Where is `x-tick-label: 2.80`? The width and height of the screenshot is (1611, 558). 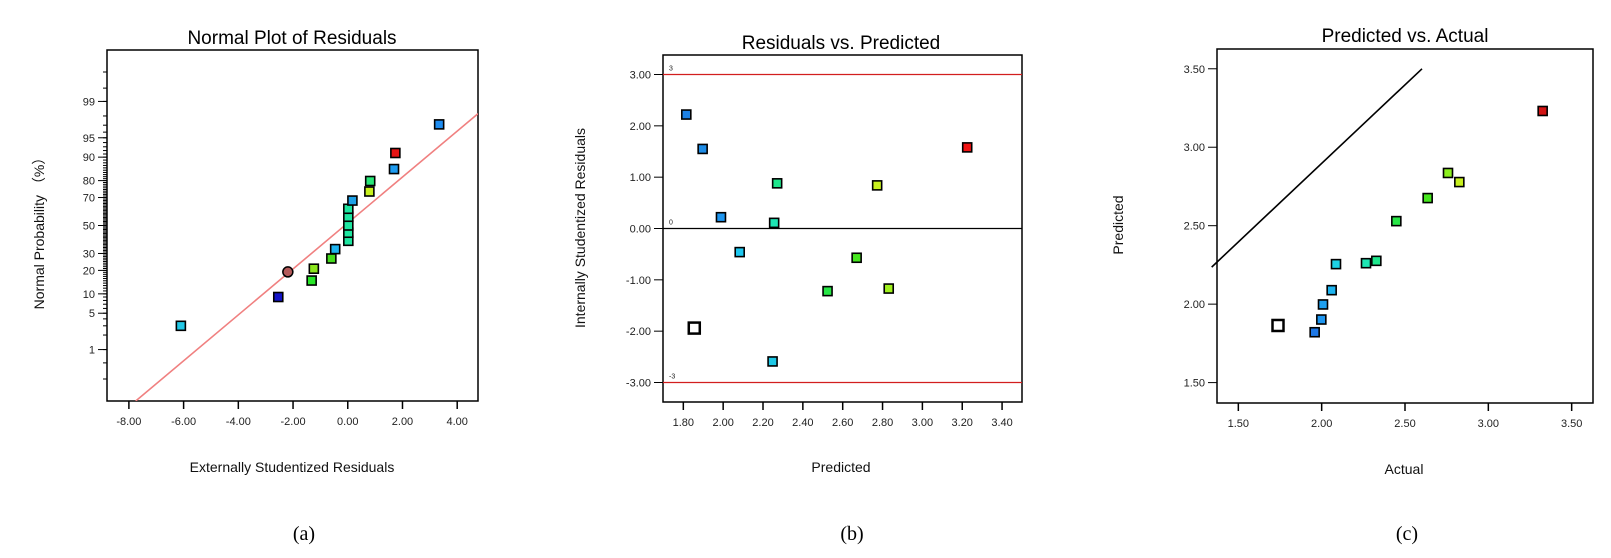 x-tick-label: 2.80 is located at coordinates (882, 423).